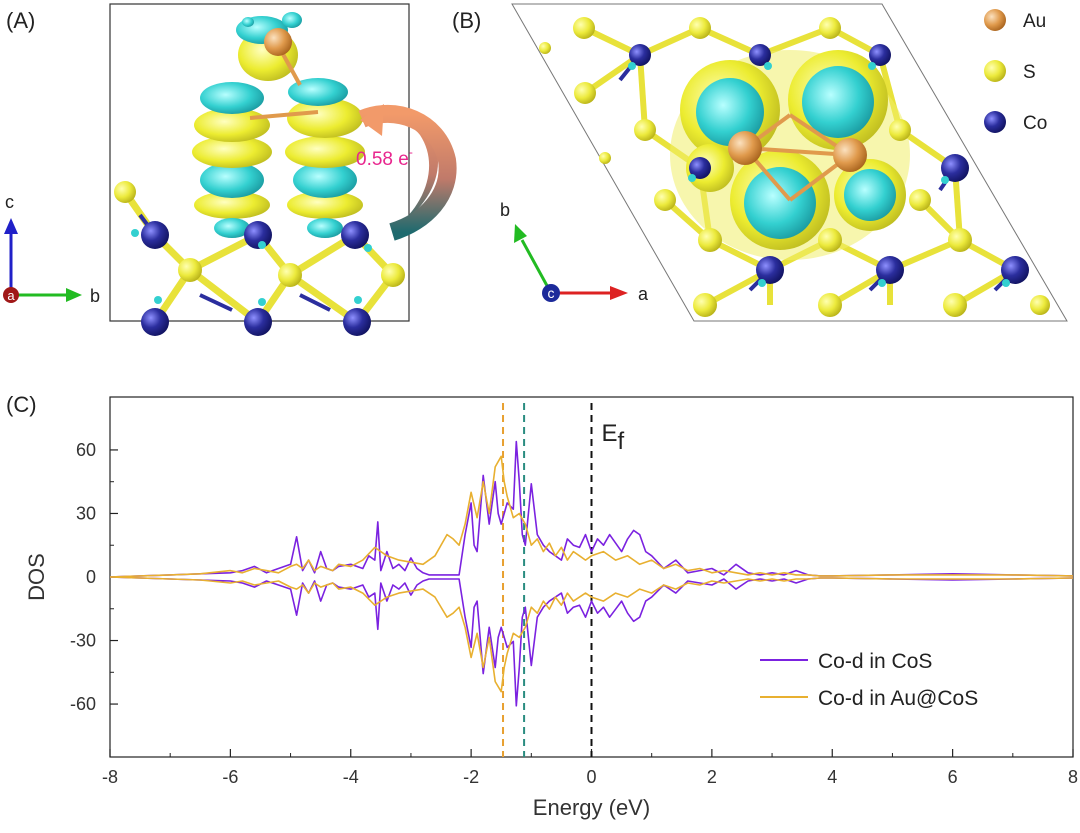  Describe the element at coordinates (83, 704) in the screenshot. I see `y-tick-label: -60` at that location.